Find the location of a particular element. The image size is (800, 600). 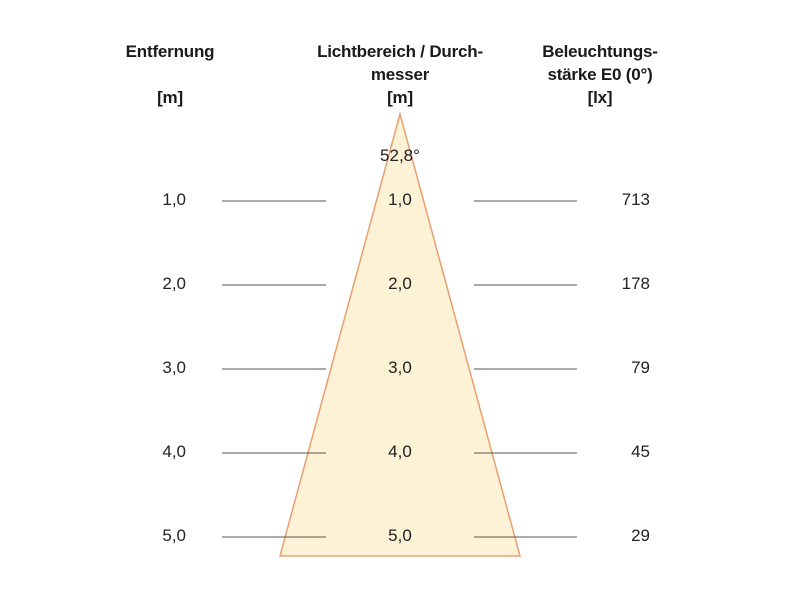

distance-header-unit: [m] is located at coordinates (170, 97).